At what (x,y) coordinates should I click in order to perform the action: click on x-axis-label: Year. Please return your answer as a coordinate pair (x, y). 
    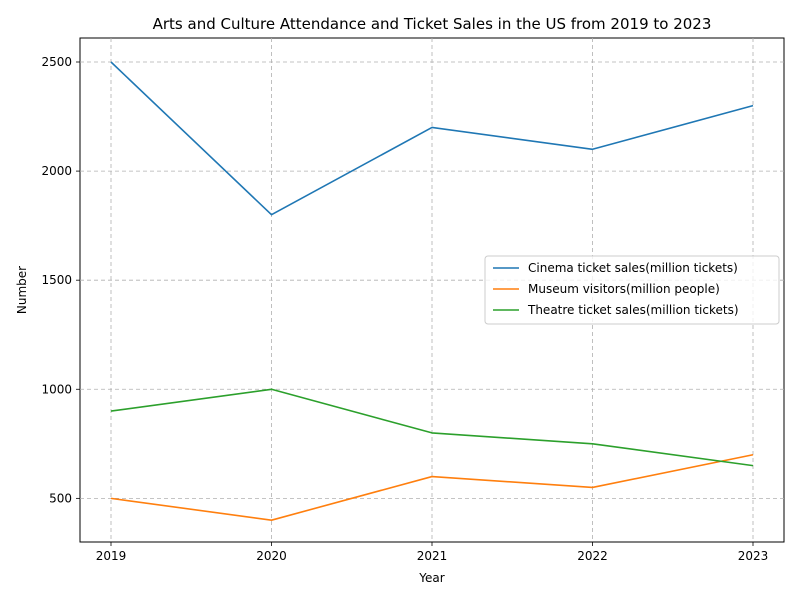
    Looking at the image, I should click on (431, 578).